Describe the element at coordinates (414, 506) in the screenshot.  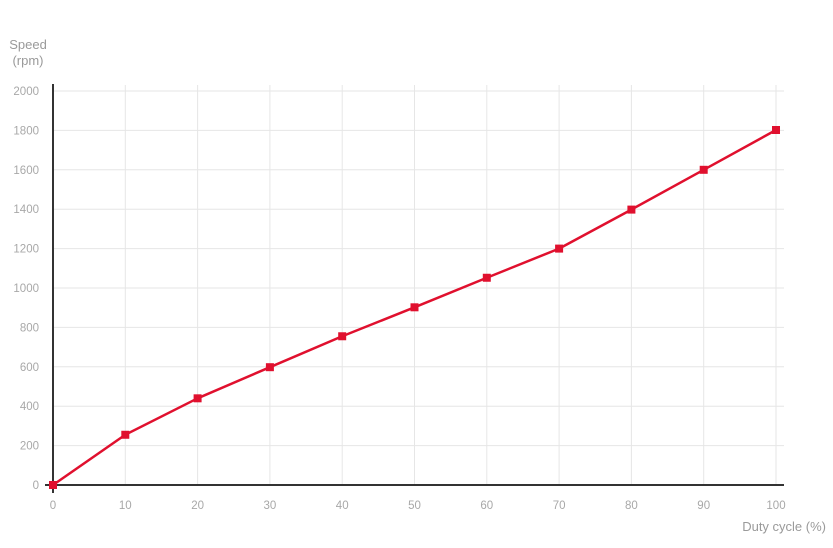
I see `x-tick-label: 50` at that location.